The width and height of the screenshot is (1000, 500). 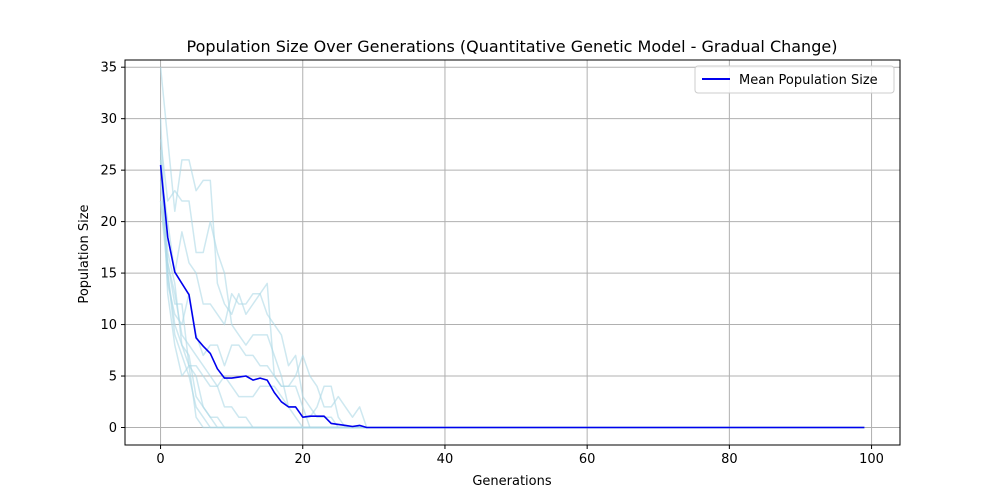 I want to click on x-tick-label: 80, so click(x=729, y=459).